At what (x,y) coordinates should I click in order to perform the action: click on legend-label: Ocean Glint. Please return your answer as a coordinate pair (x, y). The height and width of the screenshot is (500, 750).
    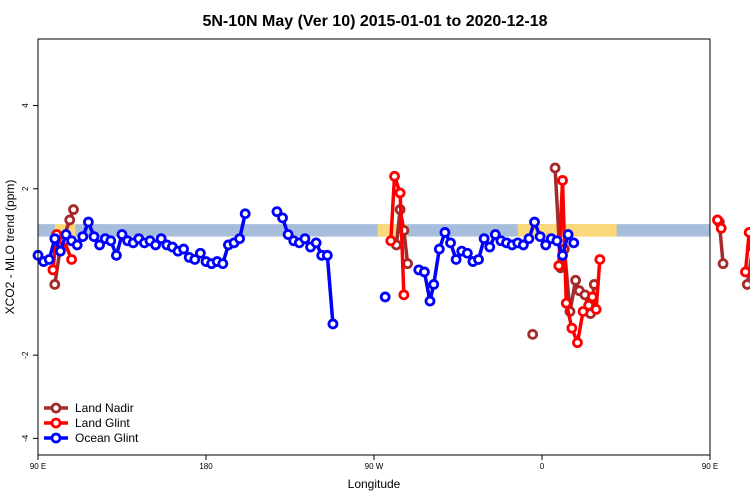
    Looking at the image, I should click on (107, 438).